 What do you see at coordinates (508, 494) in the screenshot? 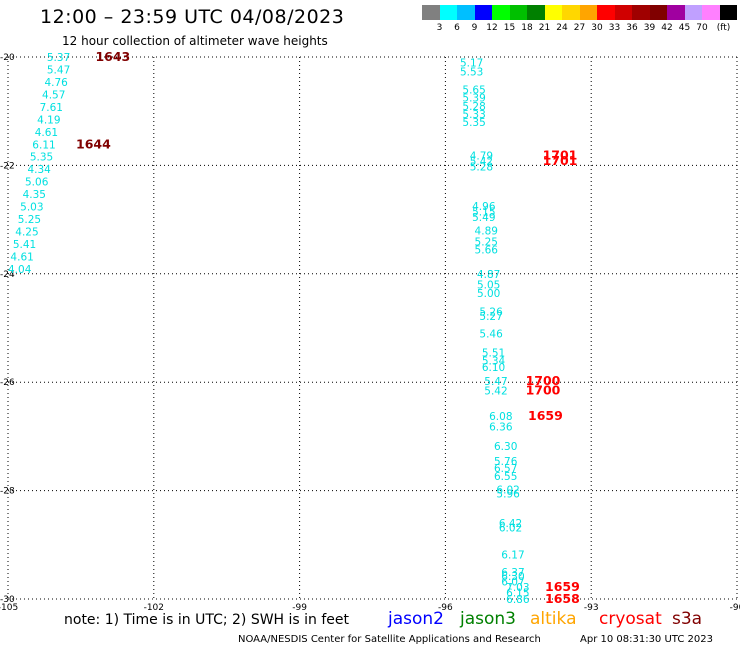
I see `wave-height-label: 5.96` at bounding box center [508, 494].